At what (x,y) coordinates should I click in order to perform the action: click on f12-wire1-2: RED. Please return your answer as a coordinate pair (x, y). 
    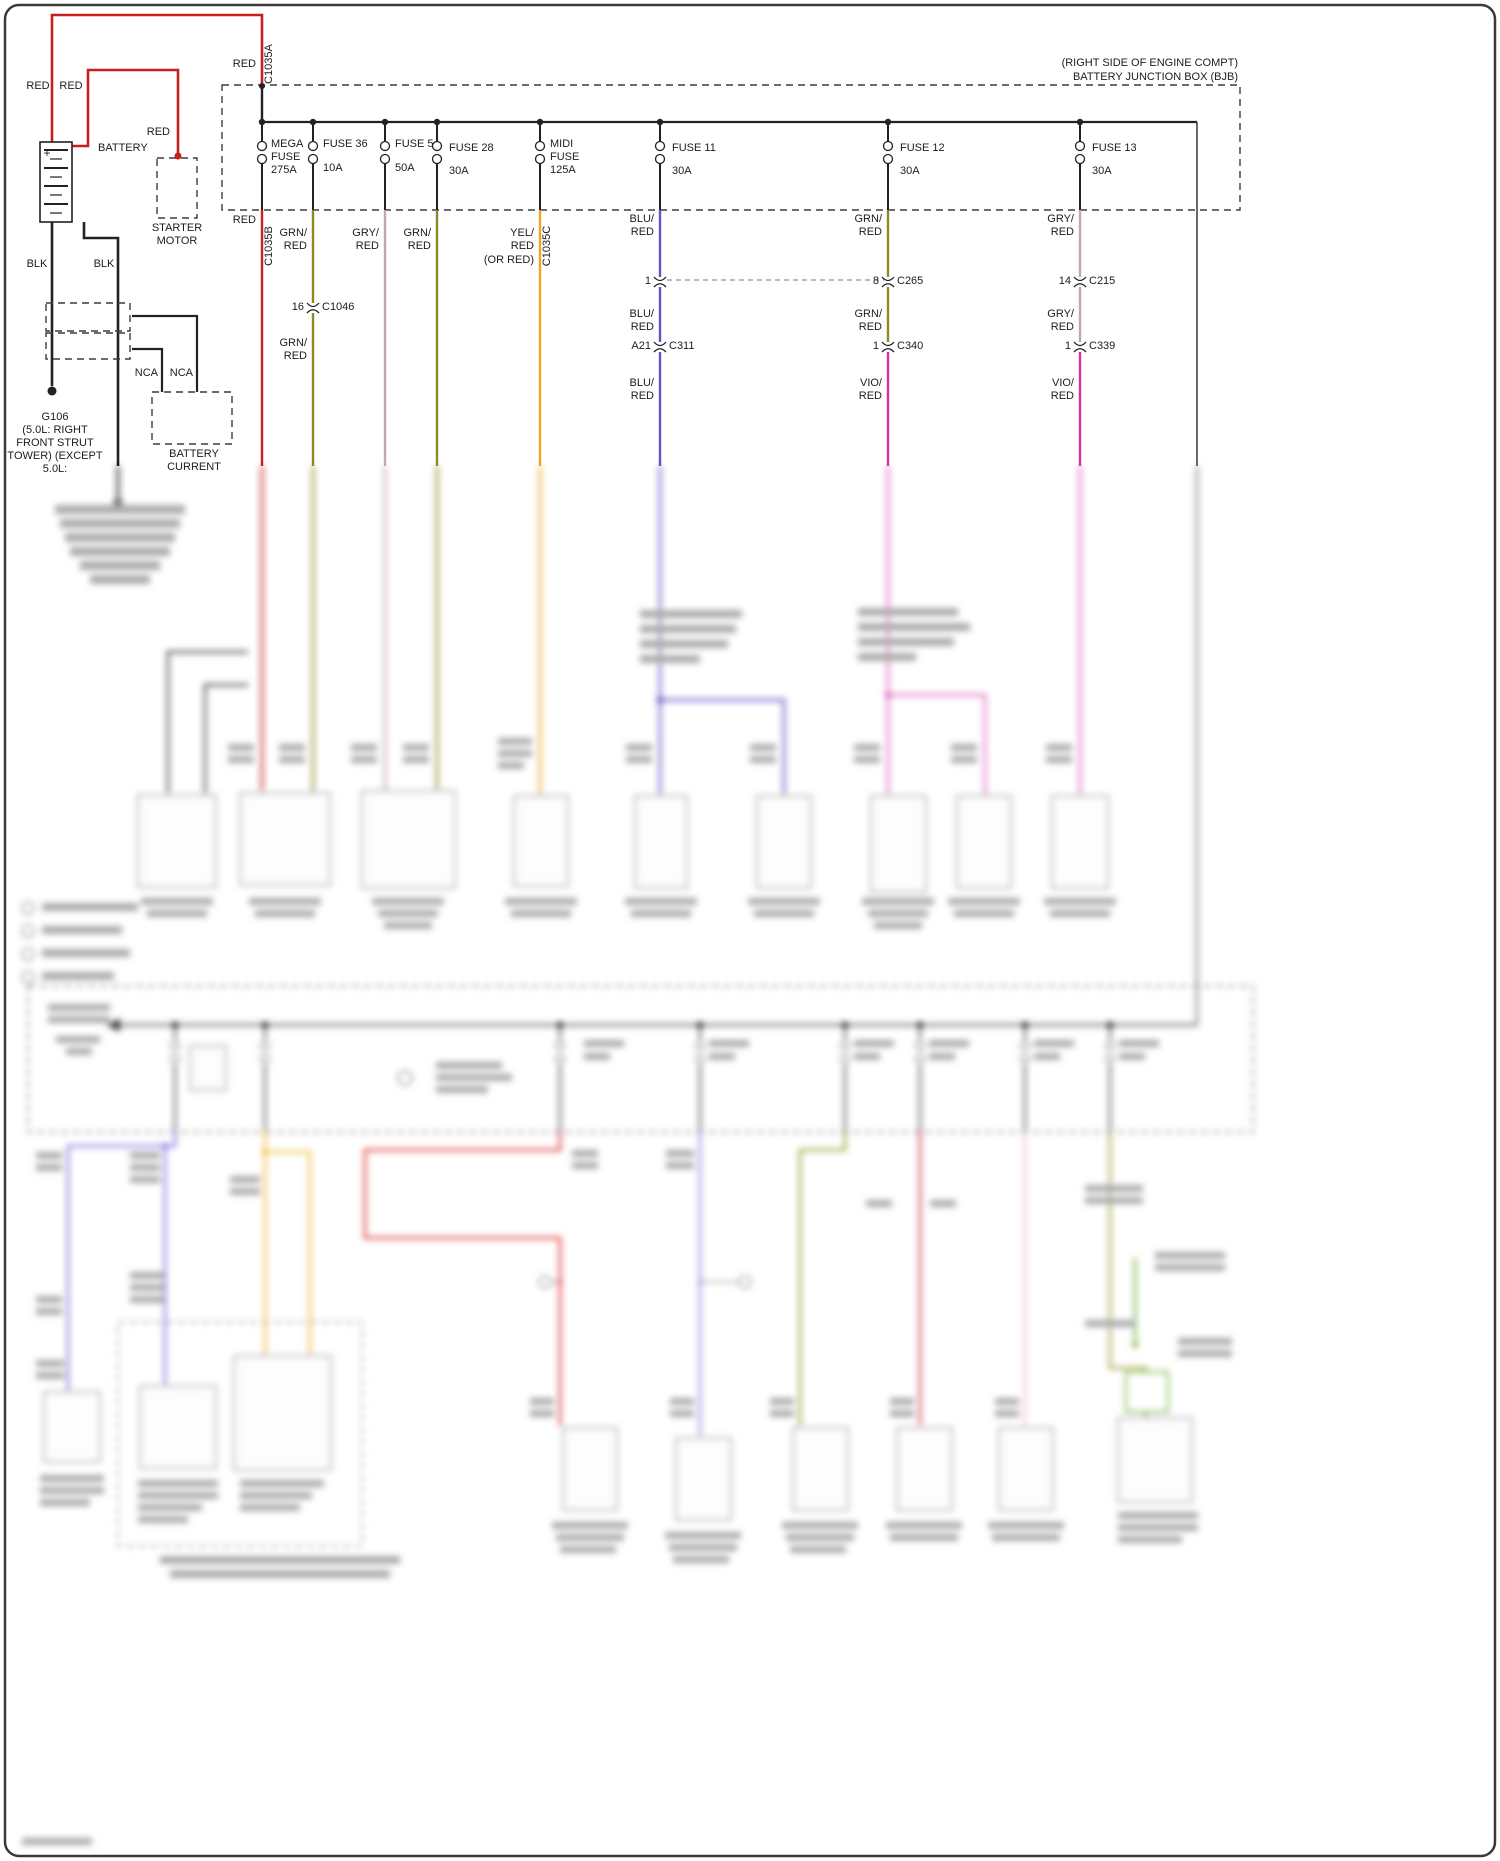
    Looking at the image, I should click on (870, 232).